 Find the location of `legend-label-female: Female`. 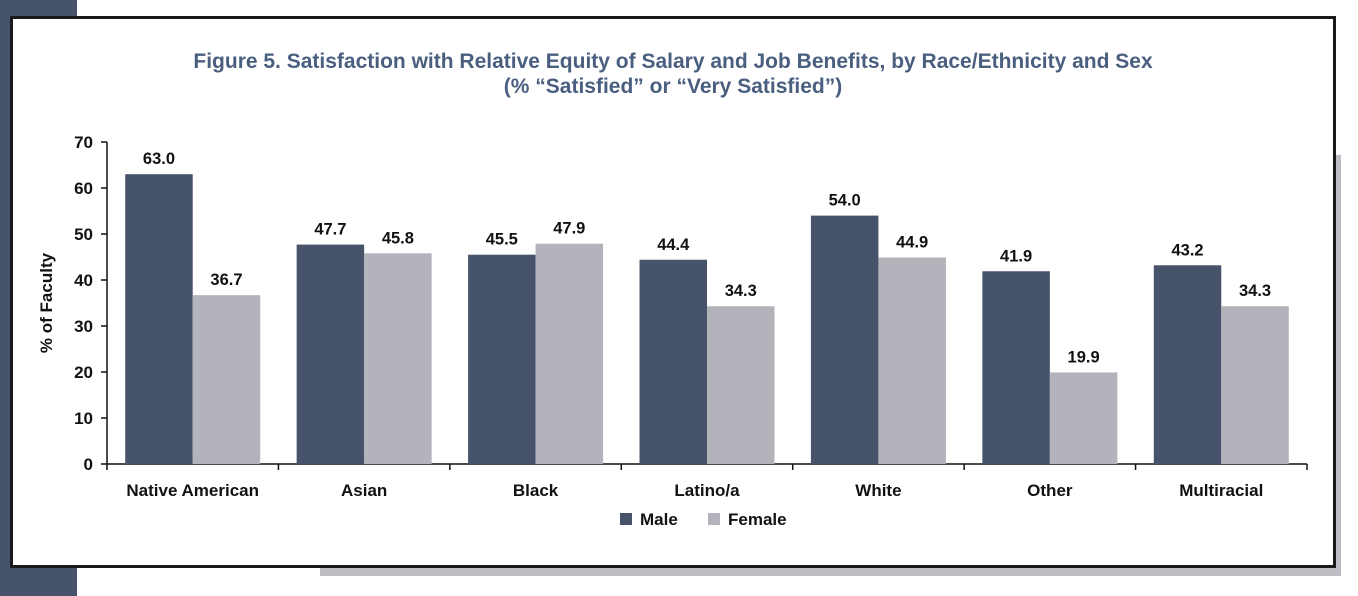

legend-label-female: Female is located at coordinates (757, 519).